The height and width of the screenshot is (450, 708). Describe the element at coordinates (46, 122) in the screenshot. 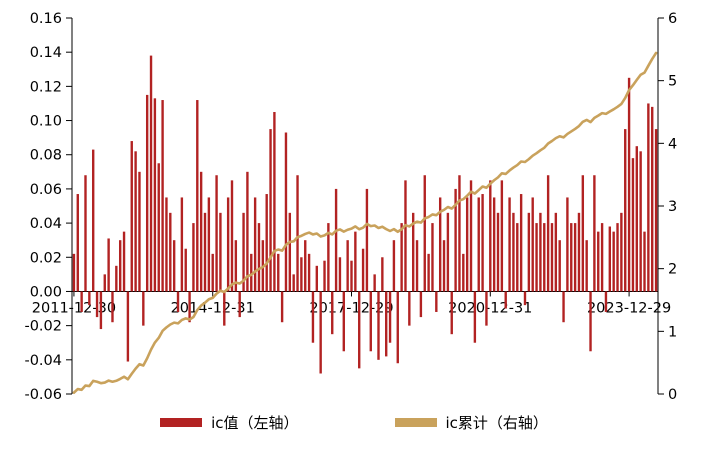

I see `left-axis-tick-label: 0.10` at that location.